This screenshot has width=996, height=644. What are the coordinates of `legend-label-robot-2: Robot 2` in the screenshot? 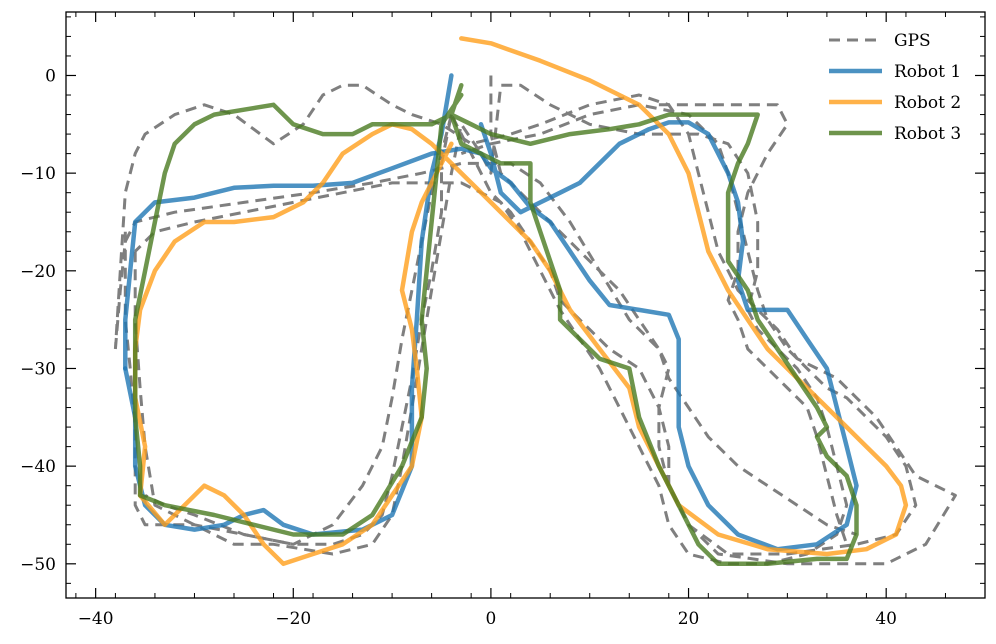 It's located at (927, 103).